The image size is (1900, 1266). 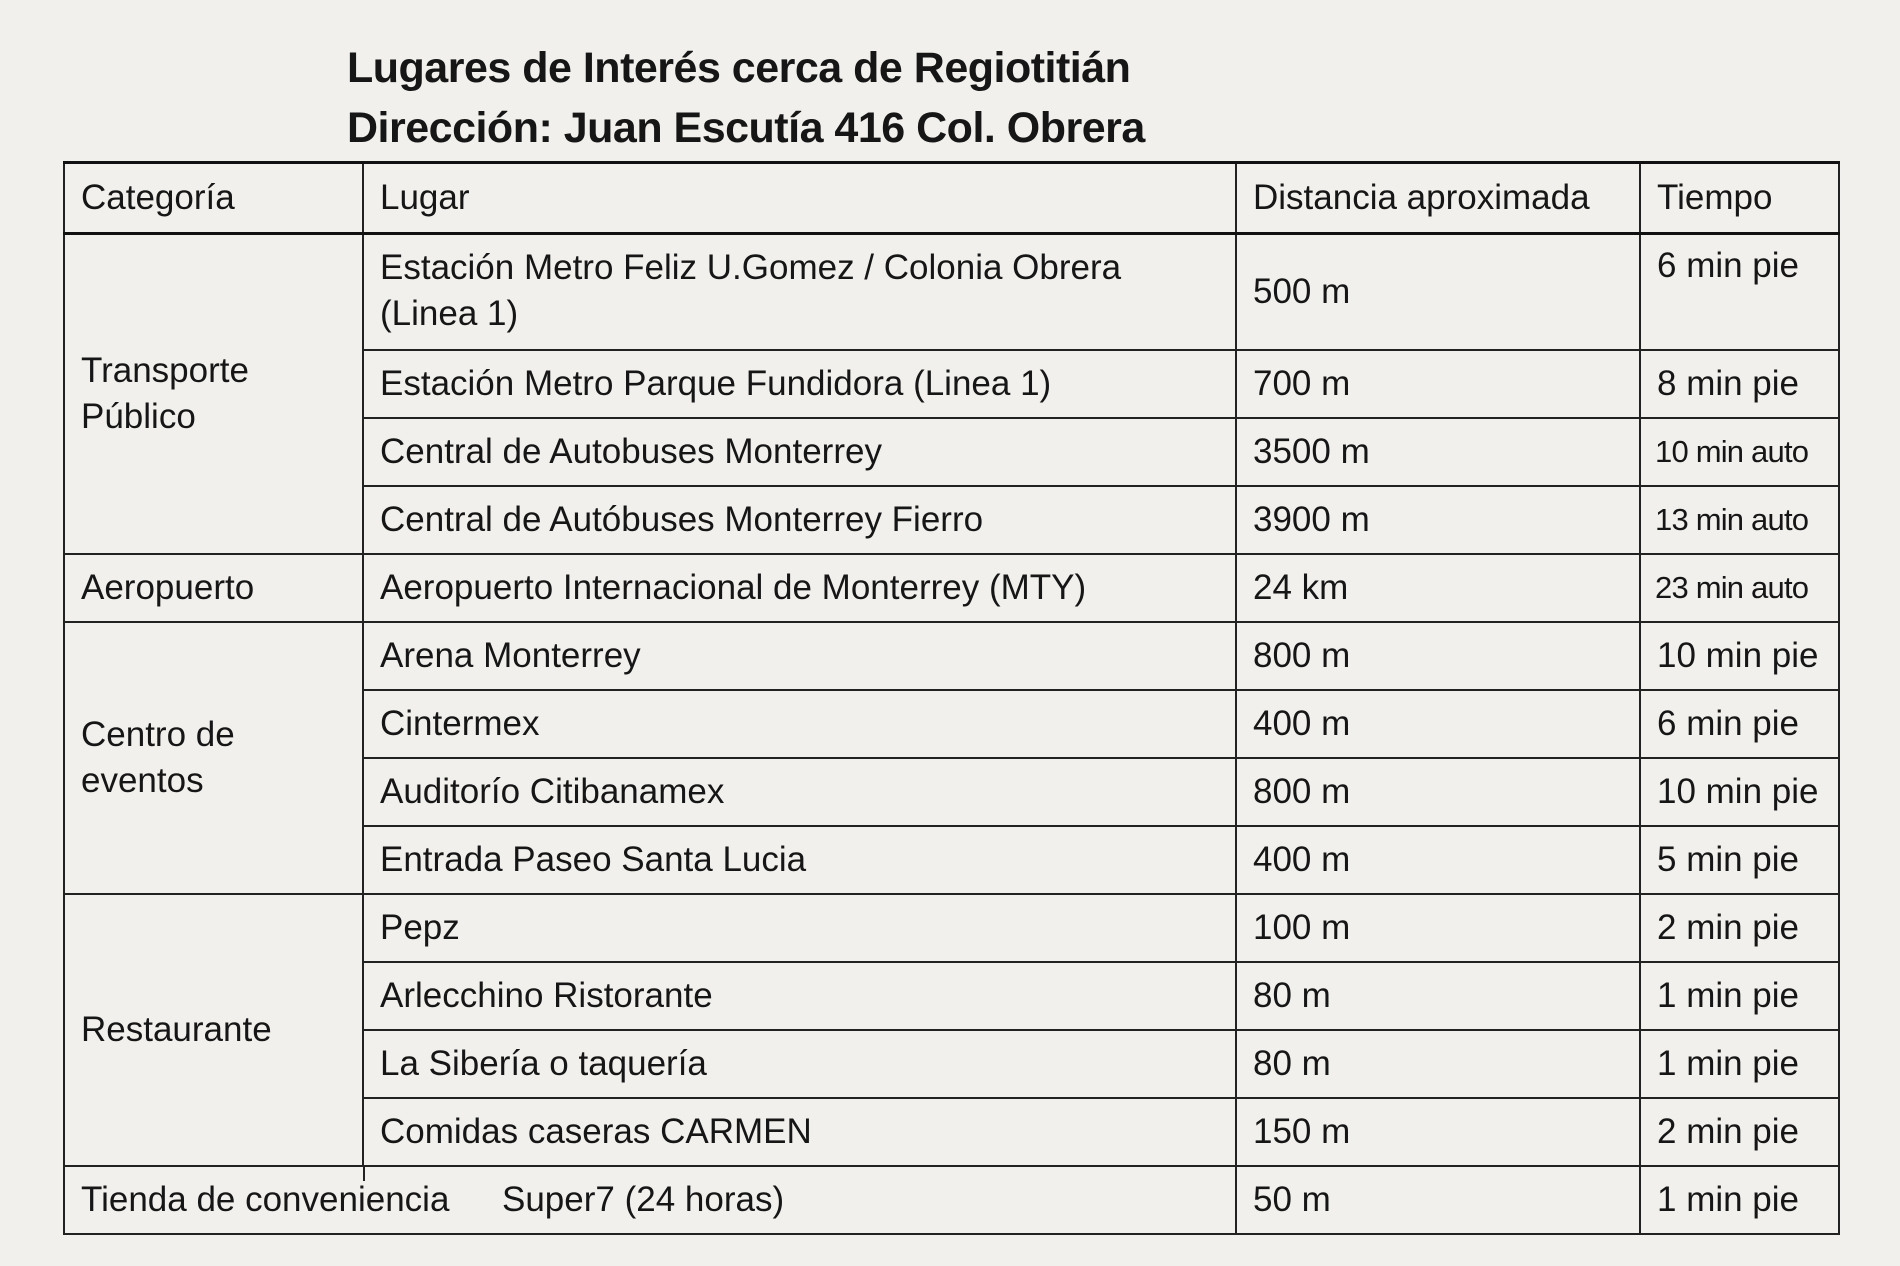 I want to click on lugar-text: Super7 (24 horas), so click(x=643, y=1199).